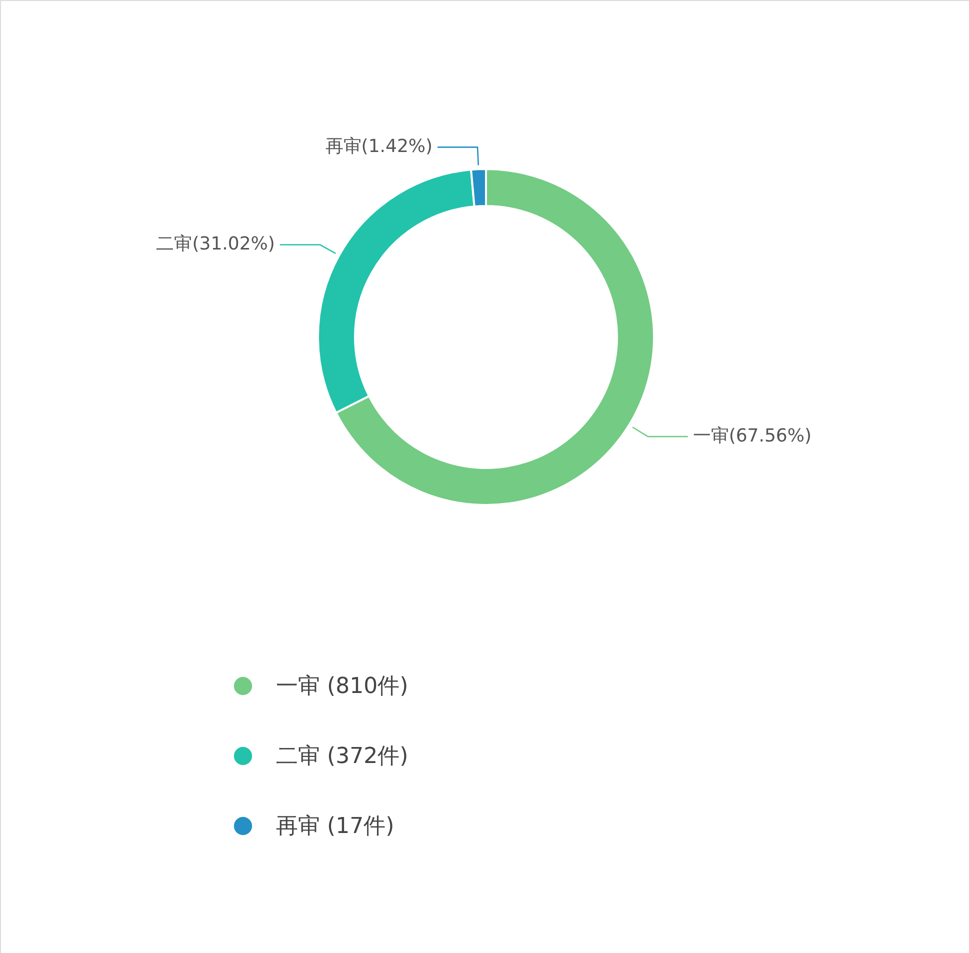 The height and width of the screenshot is (953, 969). Describe the element at coordinates (215, 244) in the screenshot. I see `data-label: 二审(31.02%)` at that location.